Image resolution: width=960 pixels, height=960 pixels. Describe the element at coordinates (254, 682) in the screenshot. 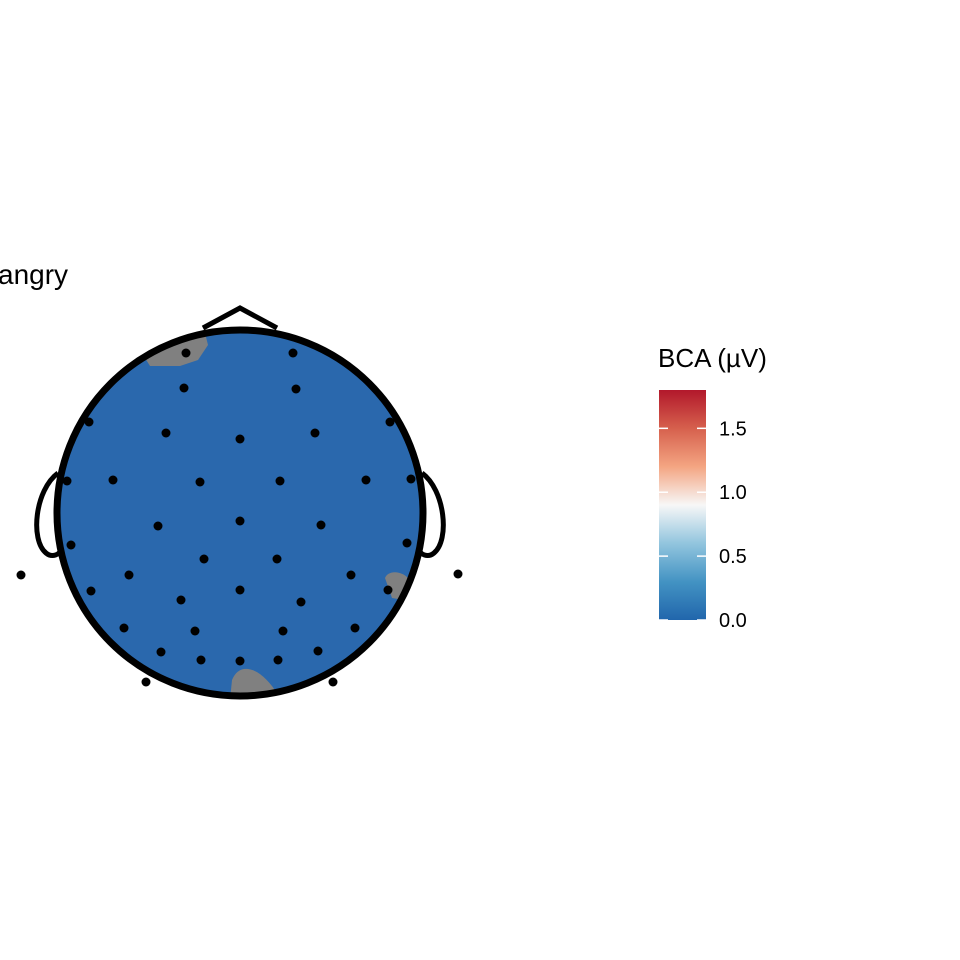

I see `masked-region-occipital` at that location.